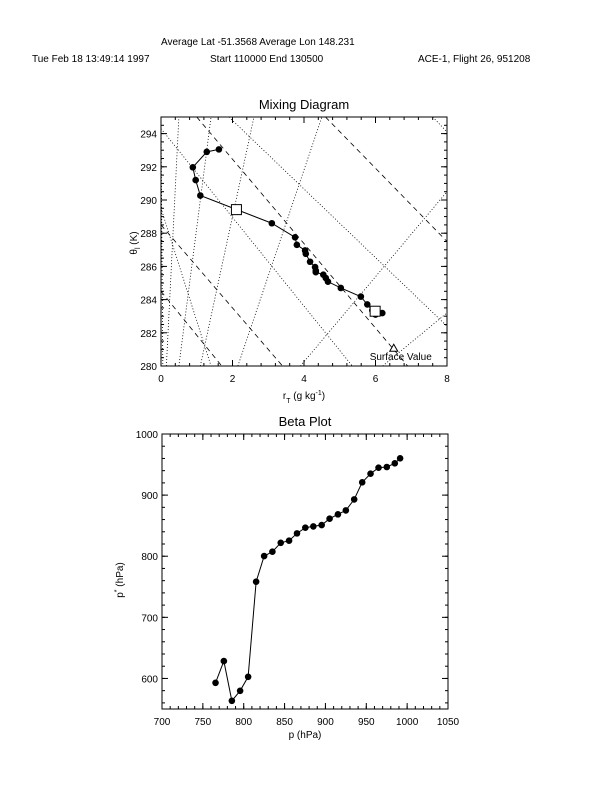 This screenshot has height=792, width=612. I want to click on y-tick-label: 294, so click(148, 135).